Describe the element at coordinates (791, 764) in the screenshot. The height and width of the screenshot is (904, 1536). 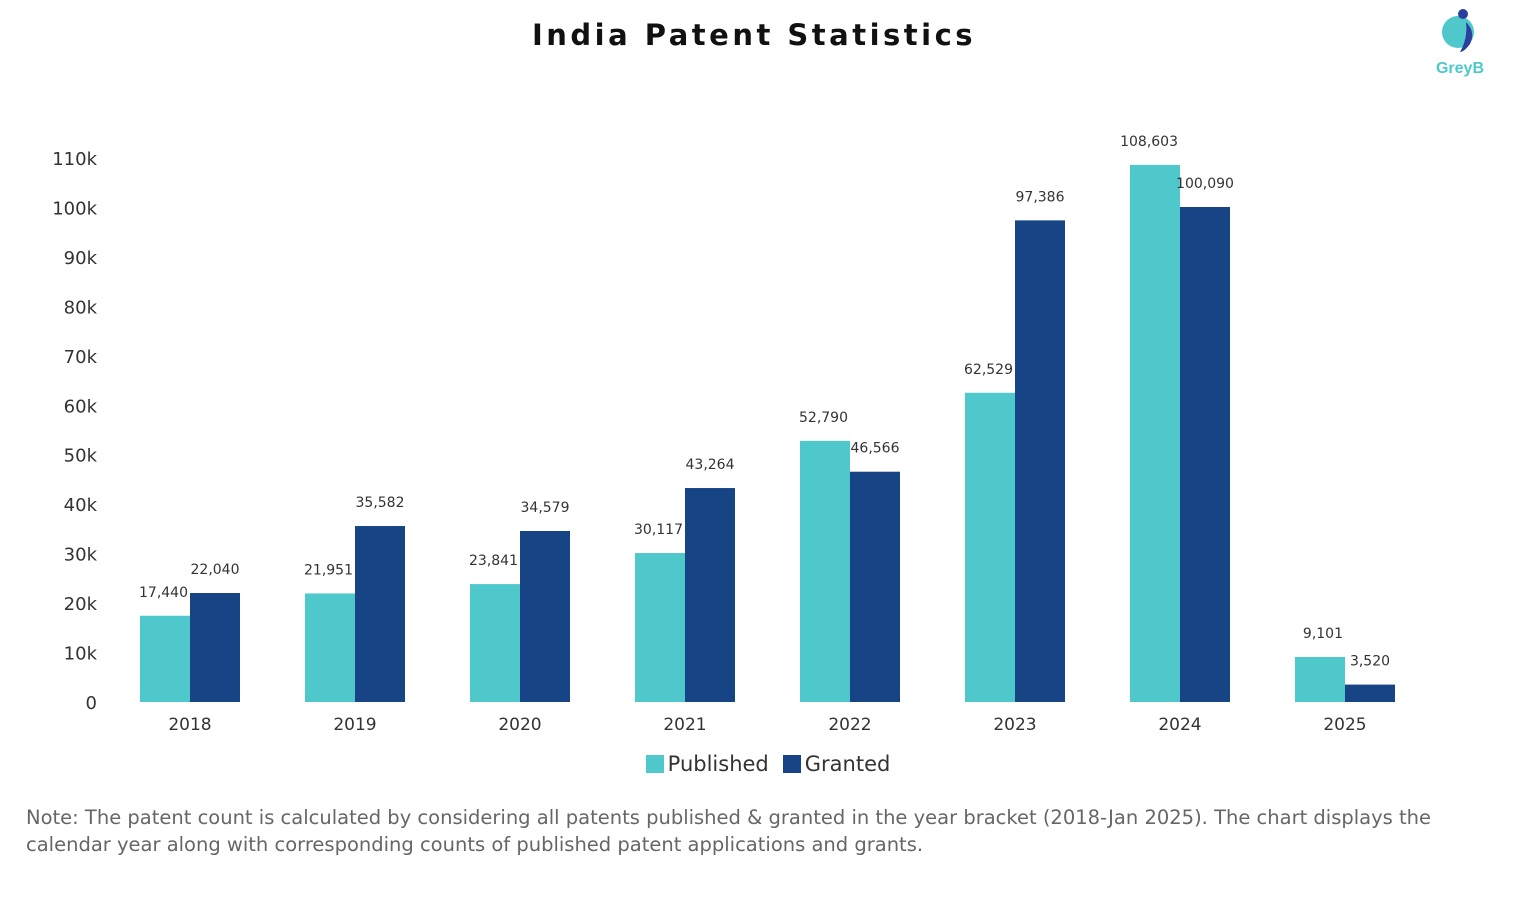
I see `legend-swatch-granted` at that location.